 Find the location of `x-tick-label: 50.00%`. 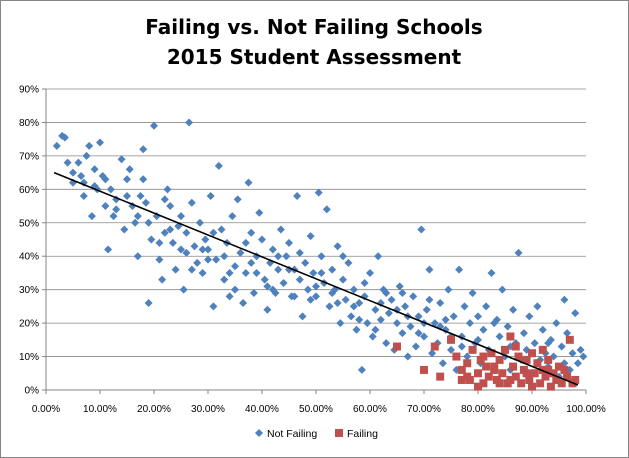

x-tick-label: 50.00% is located at coordinates (316, 409).